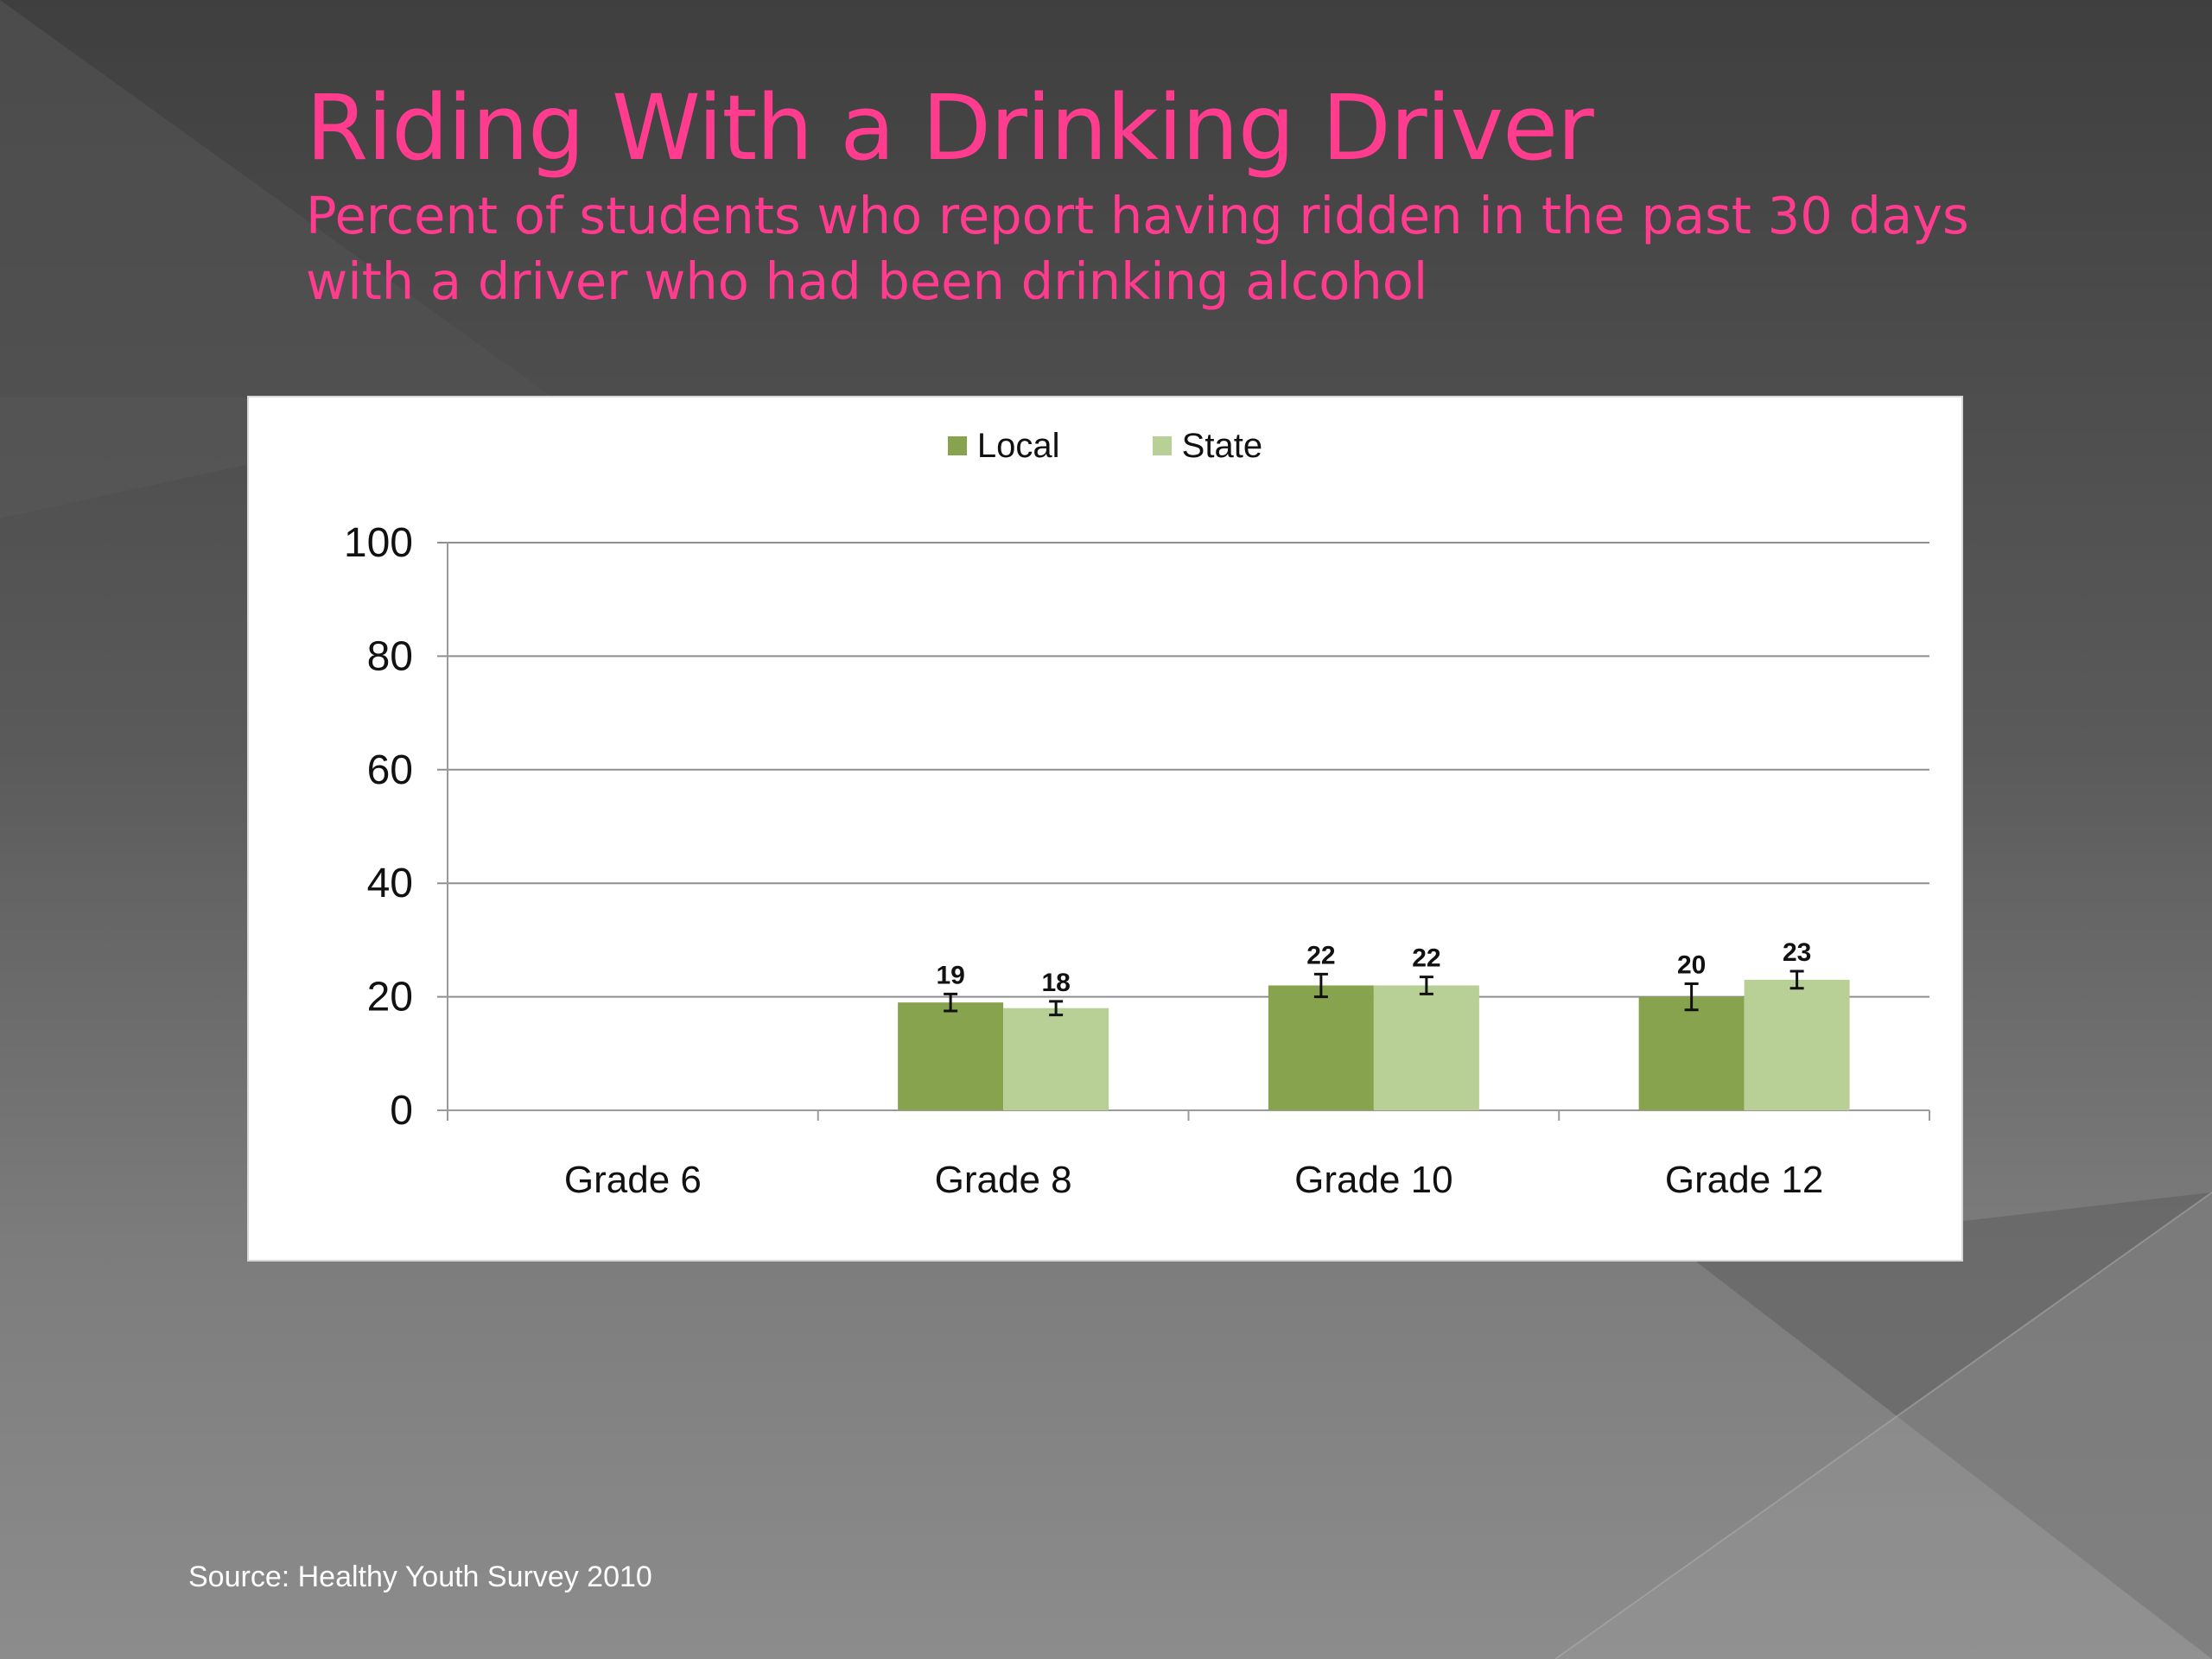  What do you see at coordinates (957, 446) in the screenshot?
I see `legend-swatch-local` at bounding box center [957, 446].